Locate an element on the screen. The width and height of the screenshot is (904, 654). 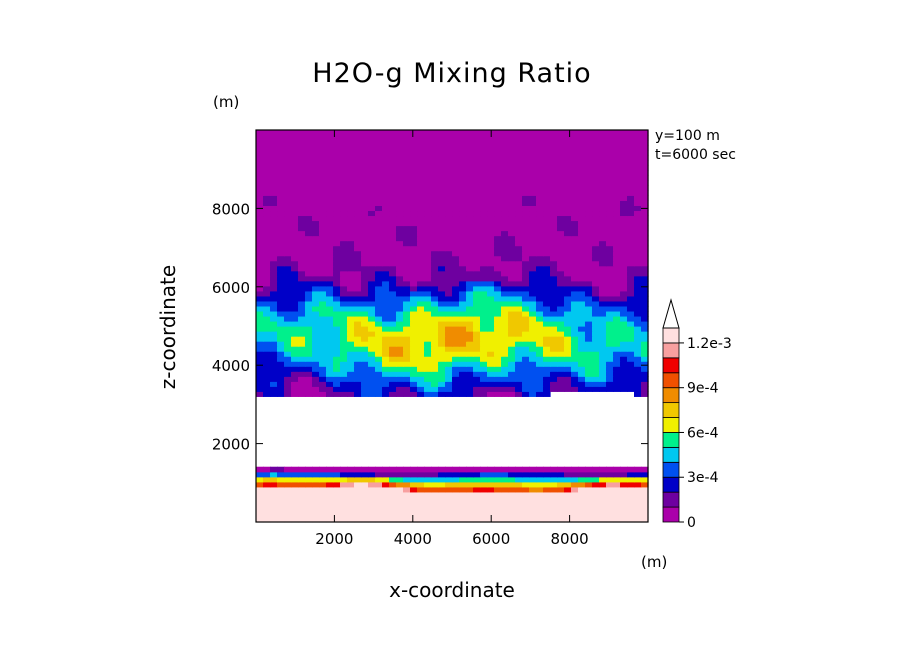
colorbar-tick-label: 1.2e-3 is located at coordinates (709, 344).